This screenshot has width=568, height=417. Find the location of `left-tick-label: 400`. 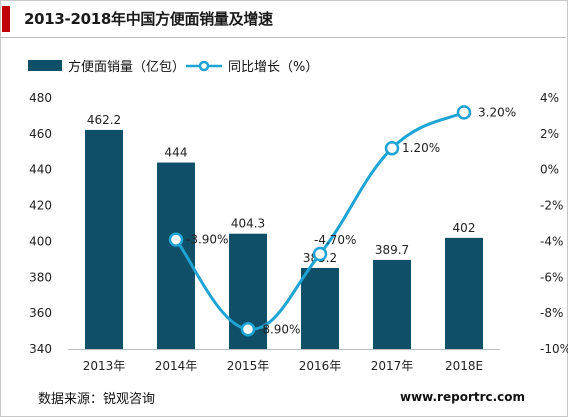

left-tick-label: 400 is located at coordinates (40, 241).